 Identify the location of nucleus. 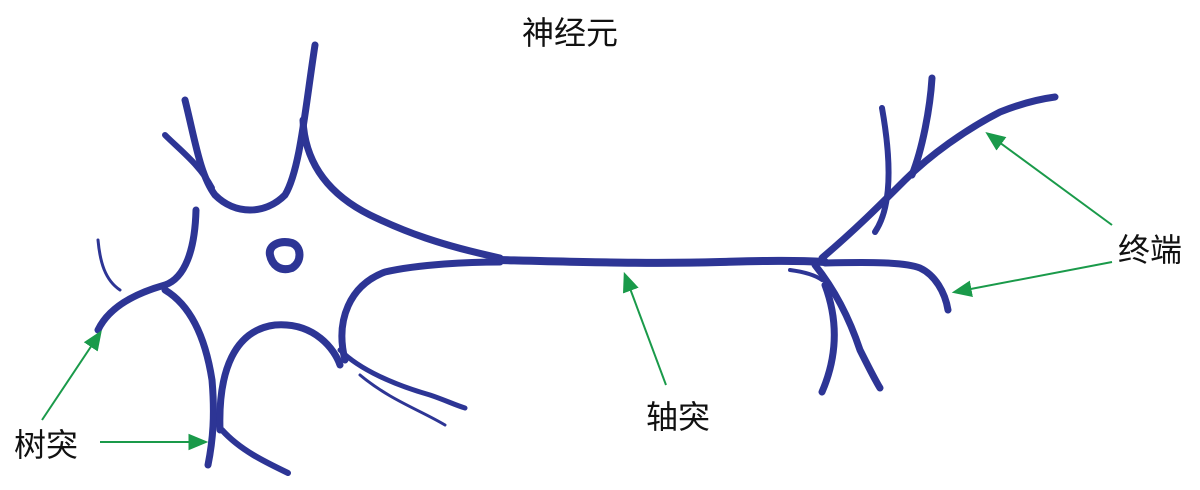
(284, 256).